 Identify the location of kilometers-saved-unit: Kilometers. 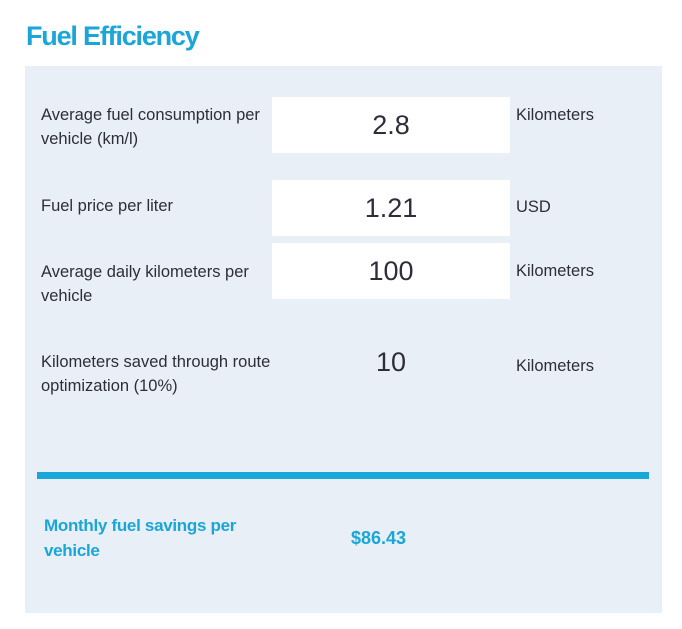
(555, 366).